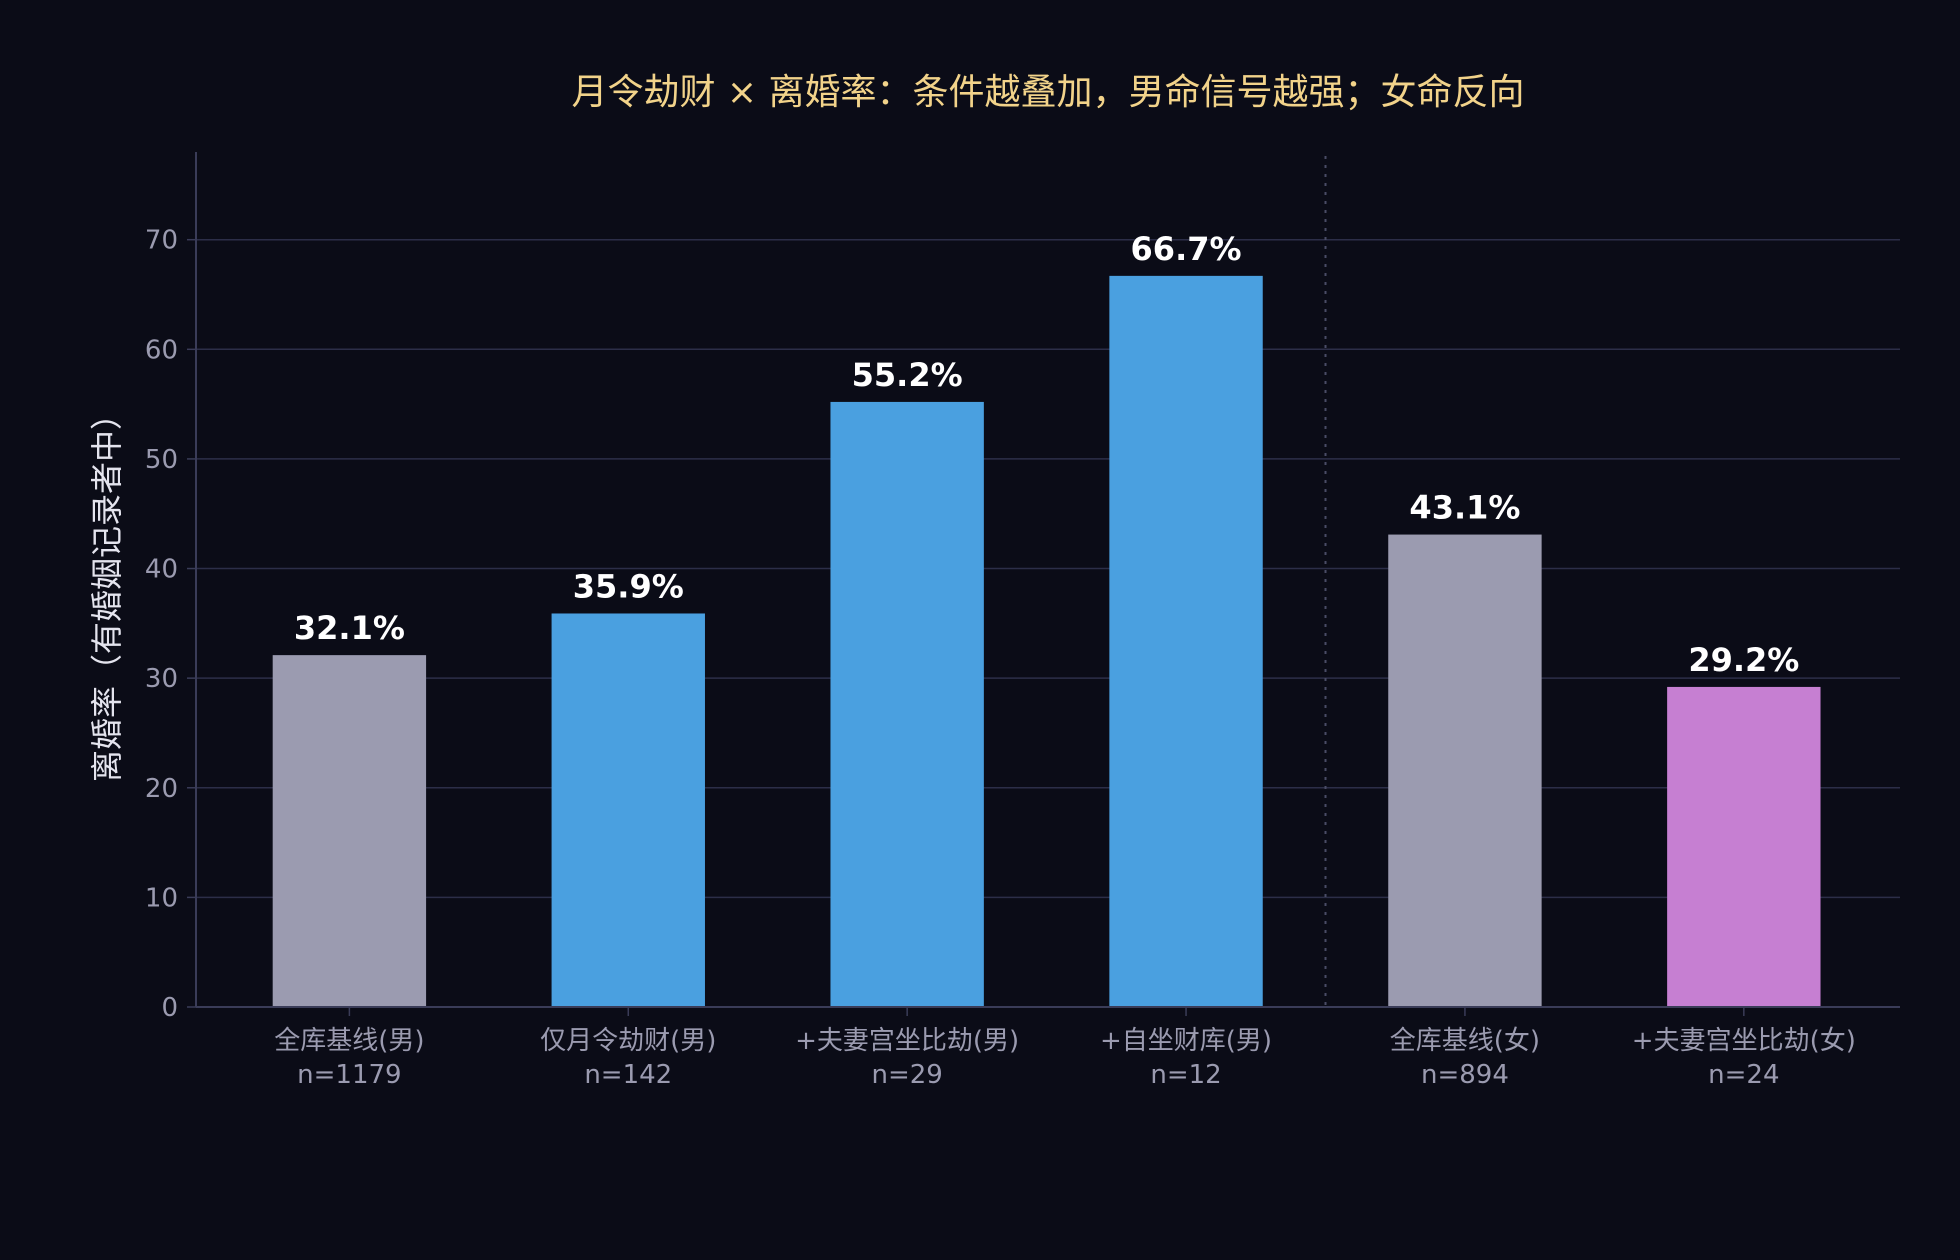 The image size is (1960, 1260). Describe the element at coordinates (907, 375) in the screenshot. I see `bar-value-label: 55.2%` at that location.